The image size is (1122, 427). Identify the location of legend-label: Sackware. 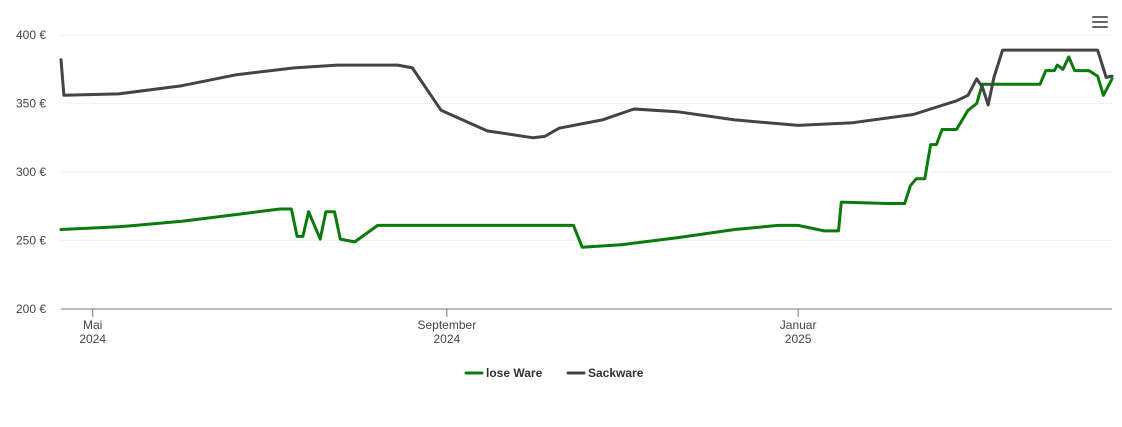
(616, 373).